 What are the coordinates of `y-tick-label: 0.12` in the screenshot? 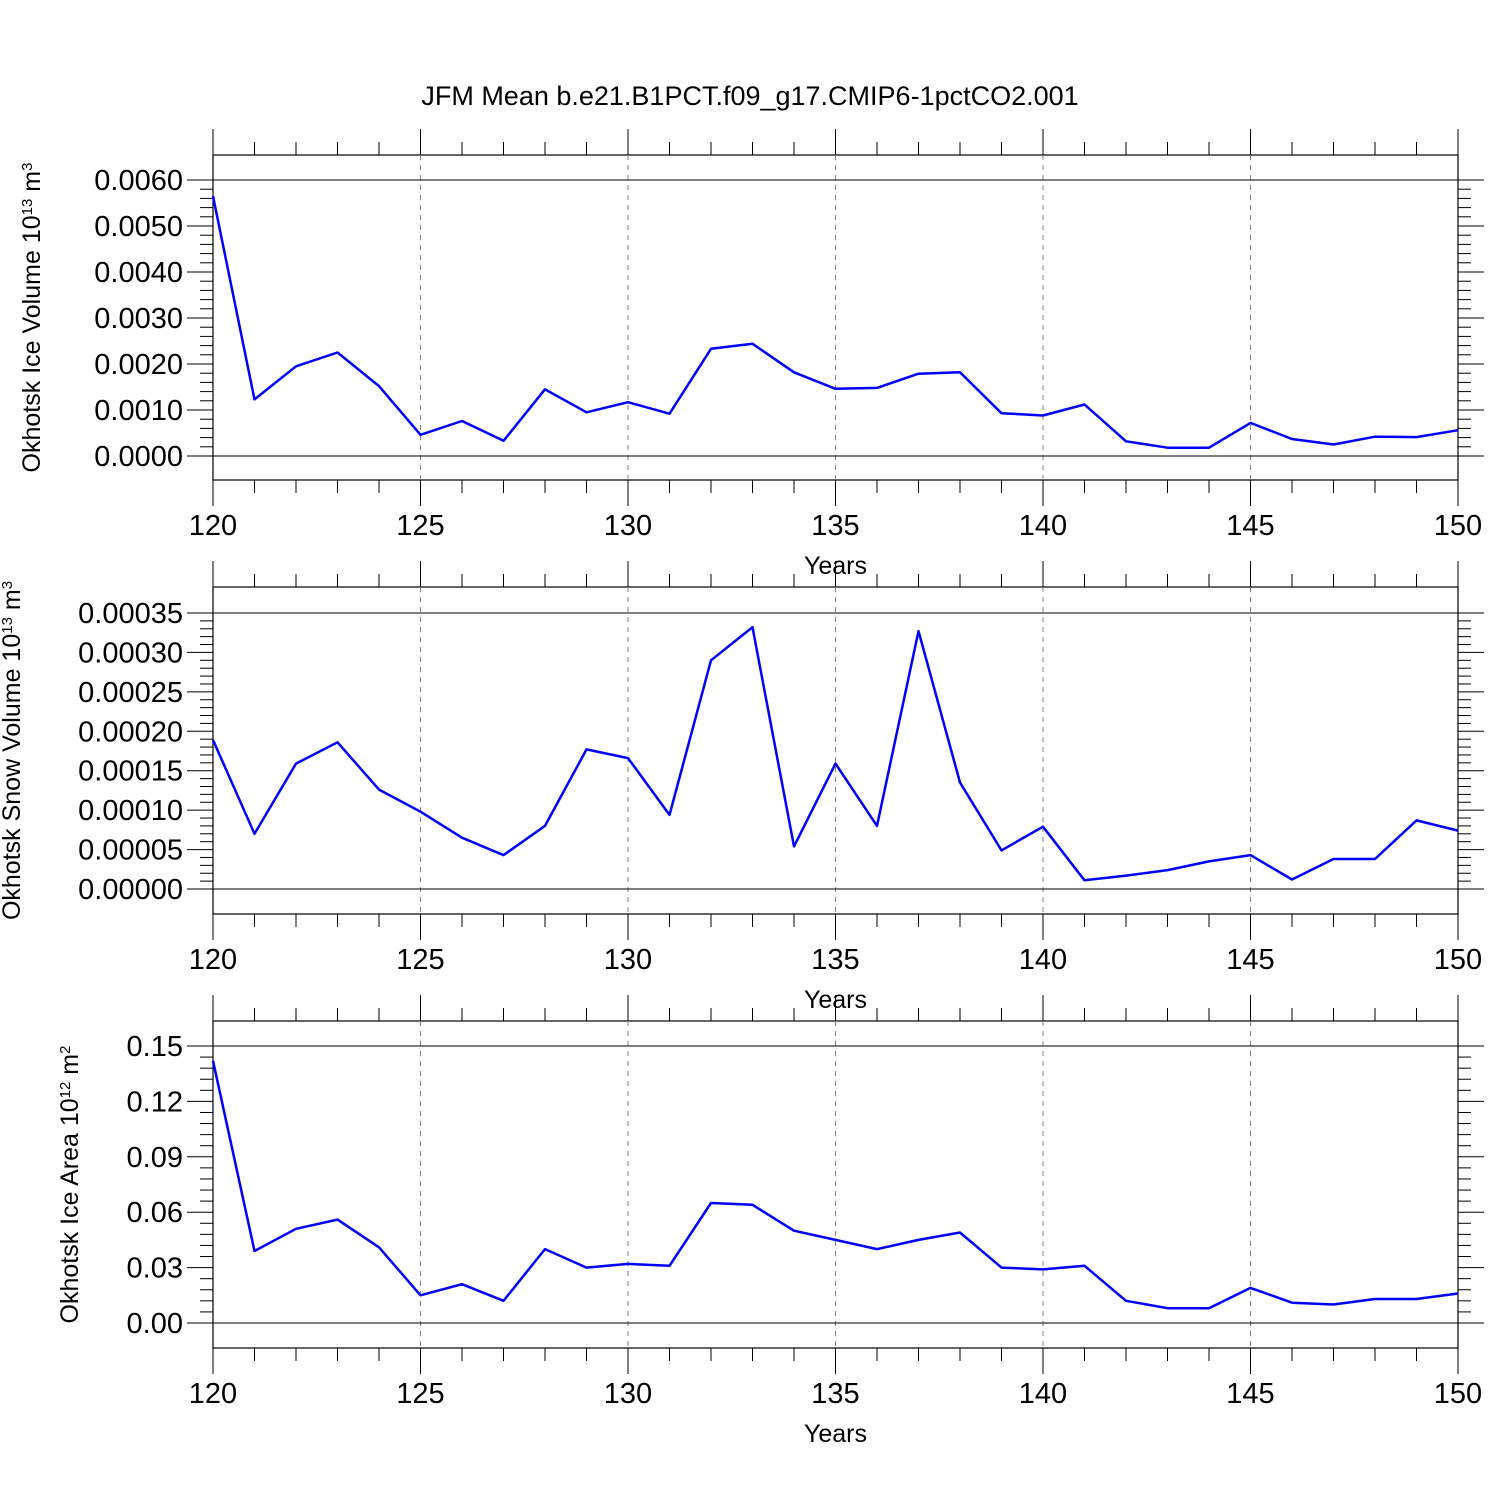 It's located at (155, 1102).